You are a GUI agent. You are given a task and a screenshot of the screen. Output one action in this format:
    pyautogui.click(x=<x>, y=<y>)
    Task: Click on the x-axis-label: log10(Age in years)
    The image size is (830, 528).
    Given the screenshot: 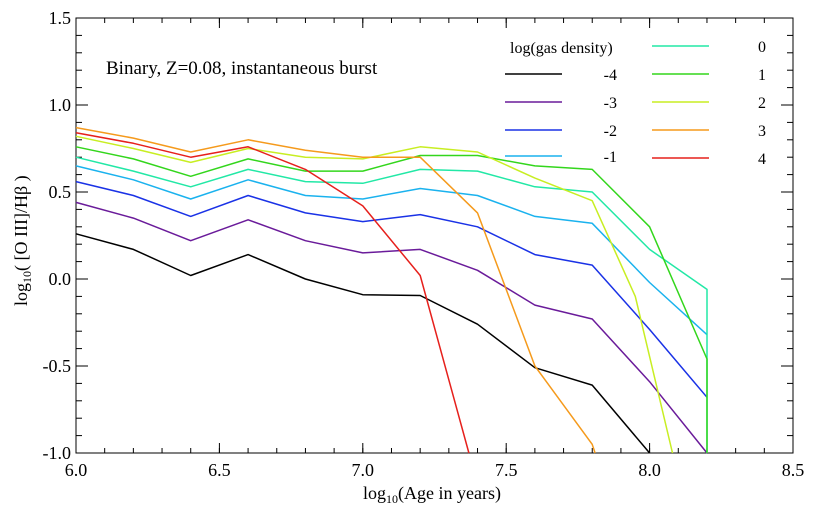 What is the action you would take?
    pyautogui.click(x=432, y=494)
    